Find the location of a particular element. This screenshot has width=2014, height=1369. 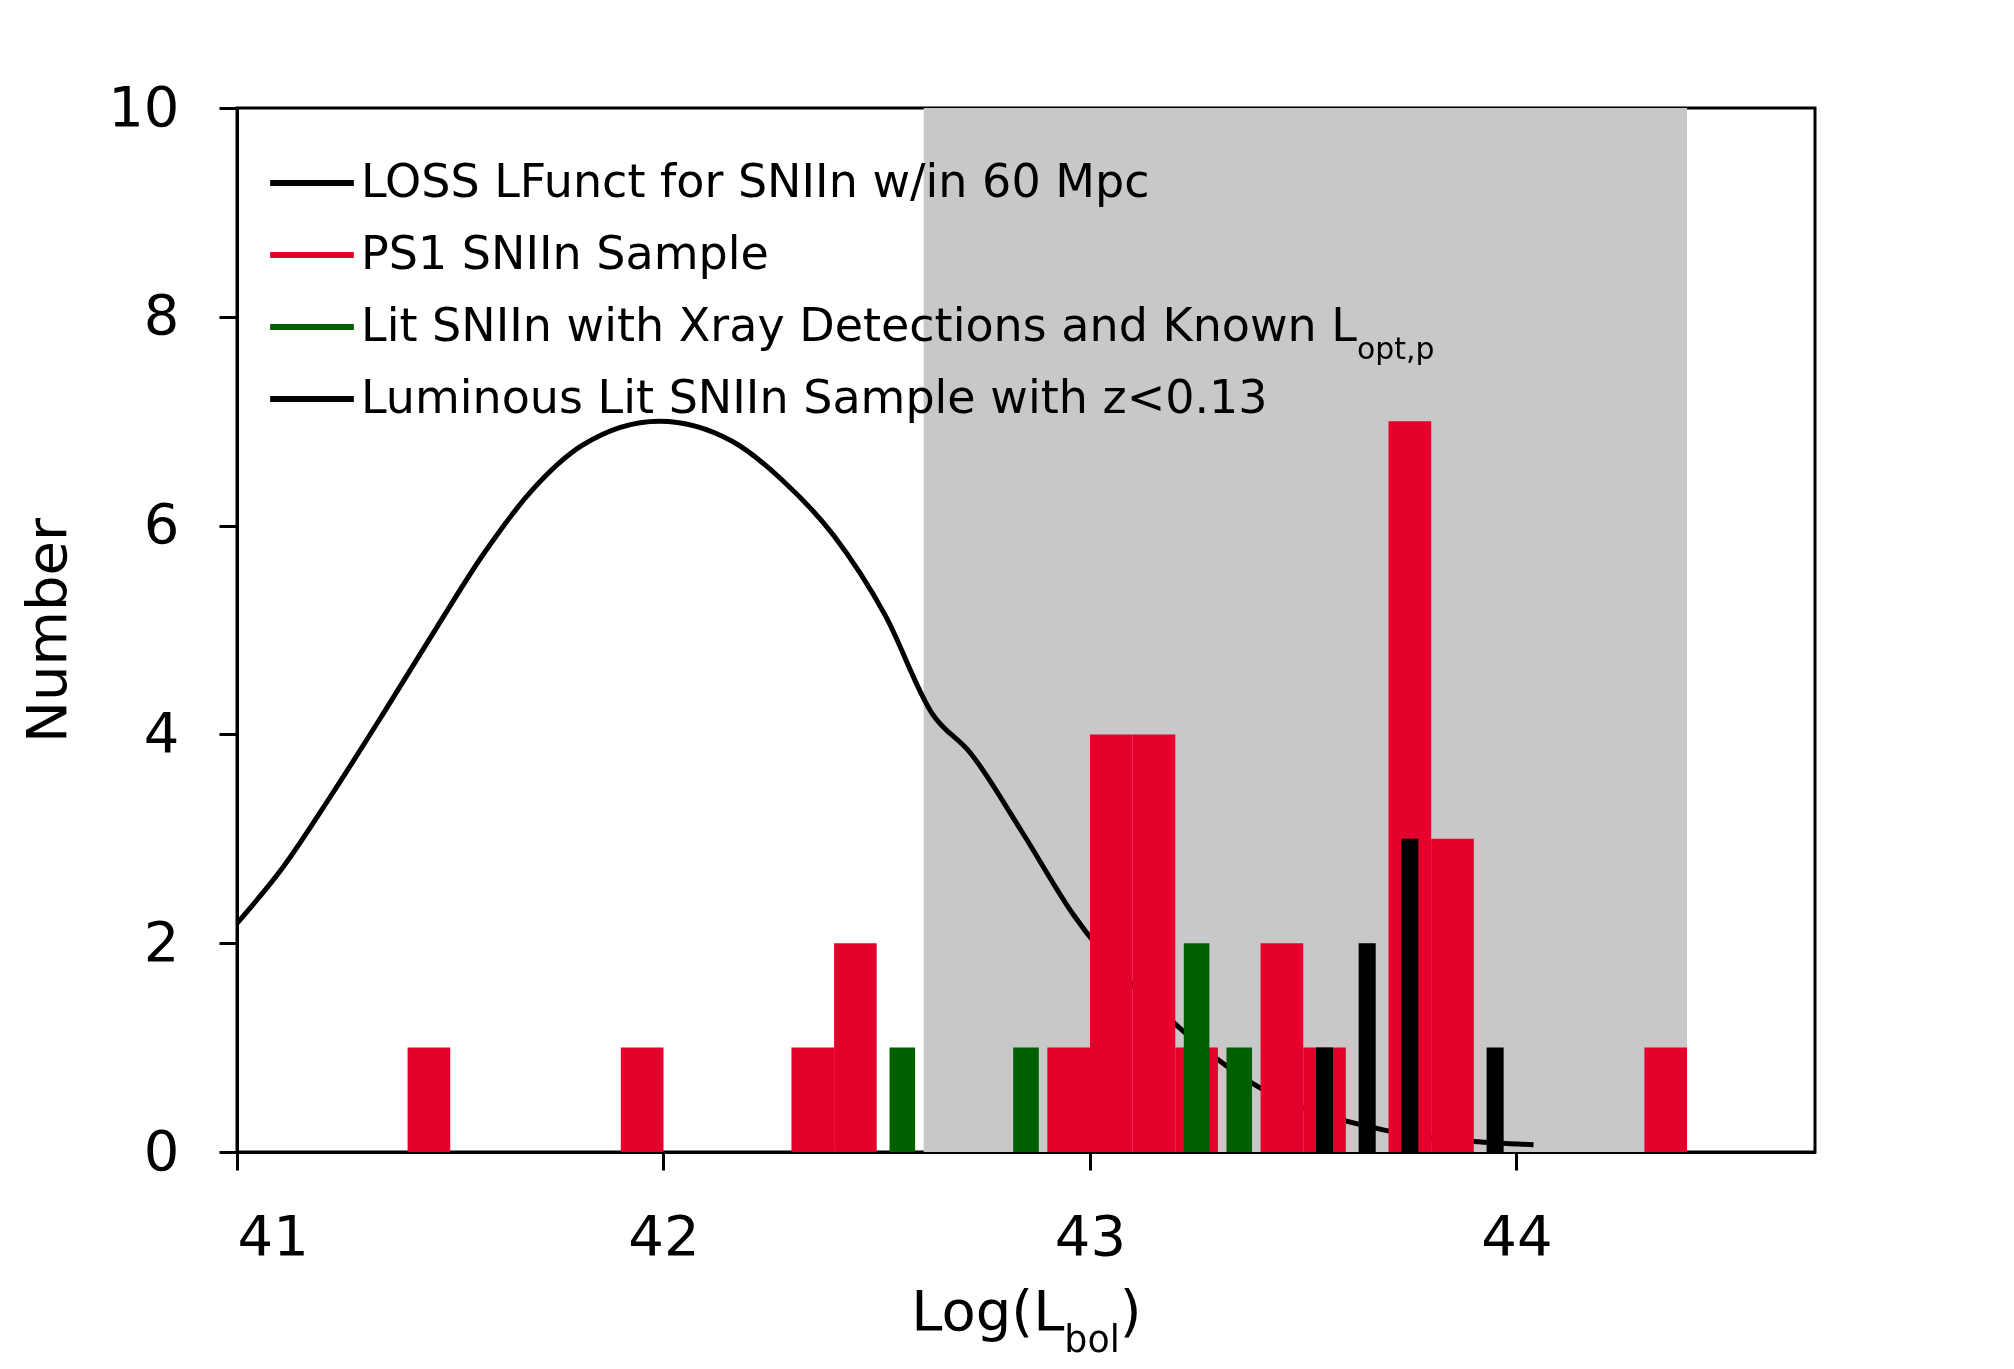

legend-label: Luminous Lit SNIIn Sample with z<0.13 is located at coordinates (814, 397).